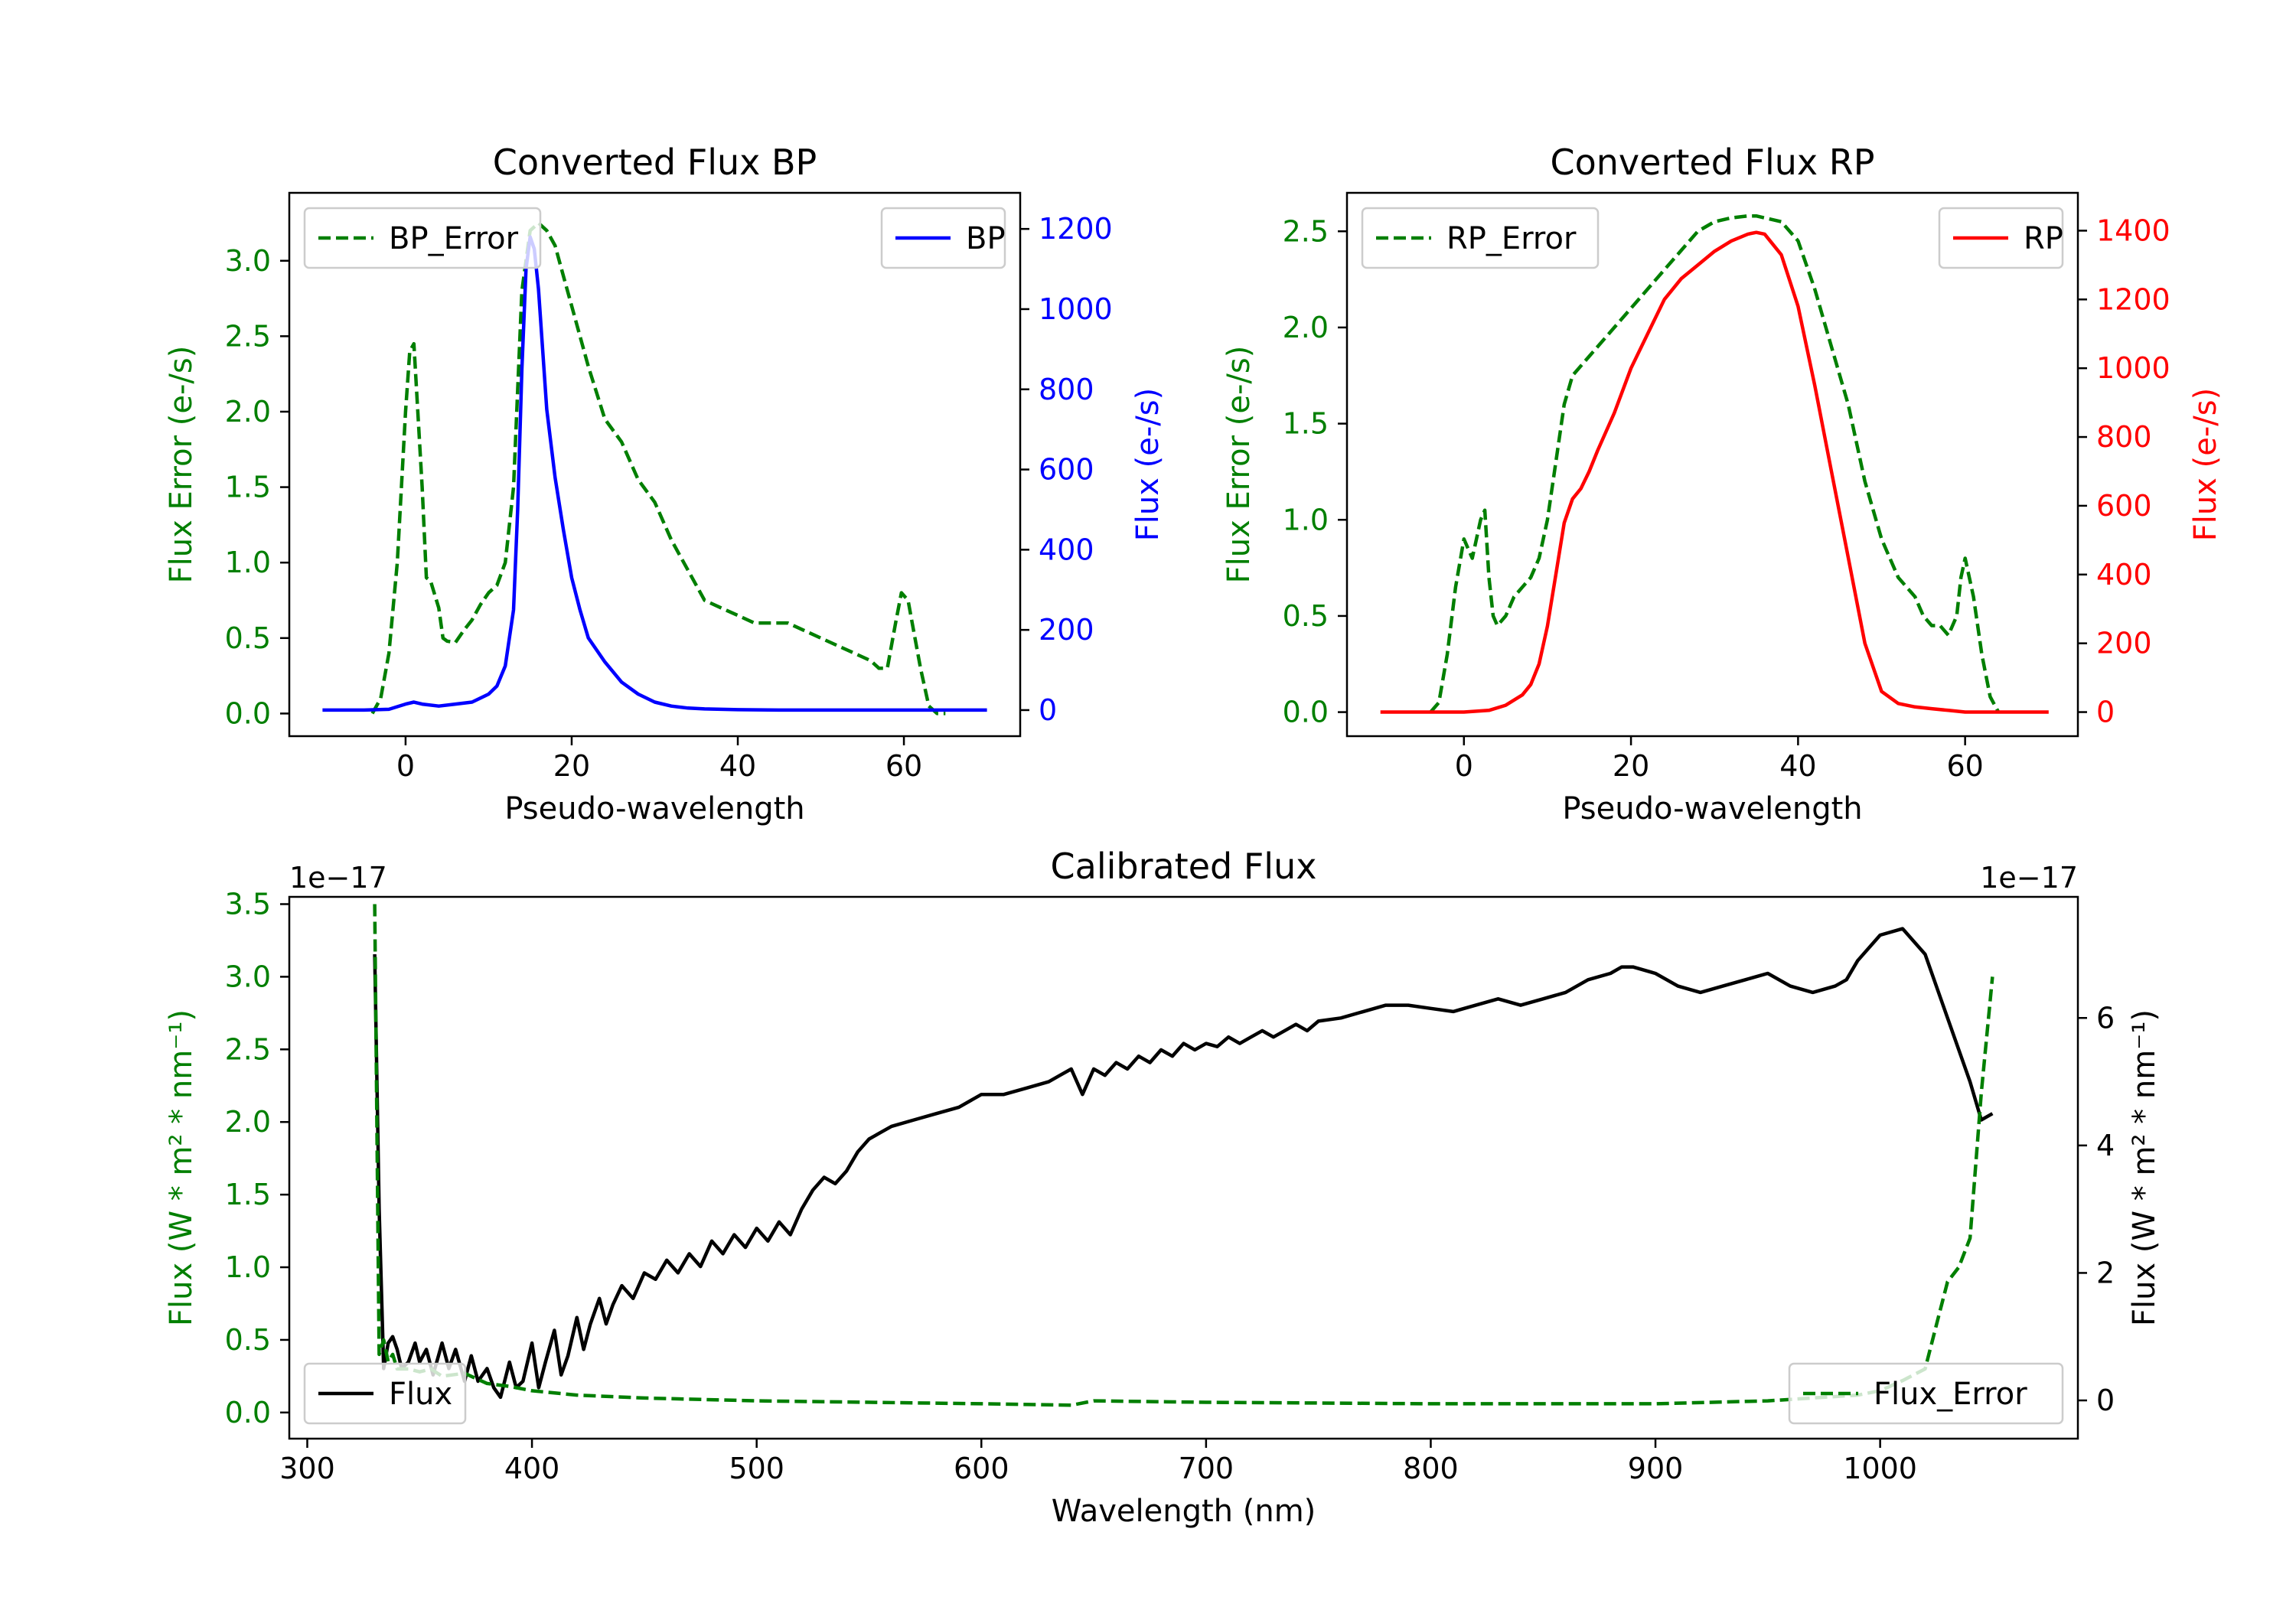 Image resolution: width=2296 pixels, height=1607 pixels. I want to click on legend-flux-error: Flux_Error, so click(1926, 1393).